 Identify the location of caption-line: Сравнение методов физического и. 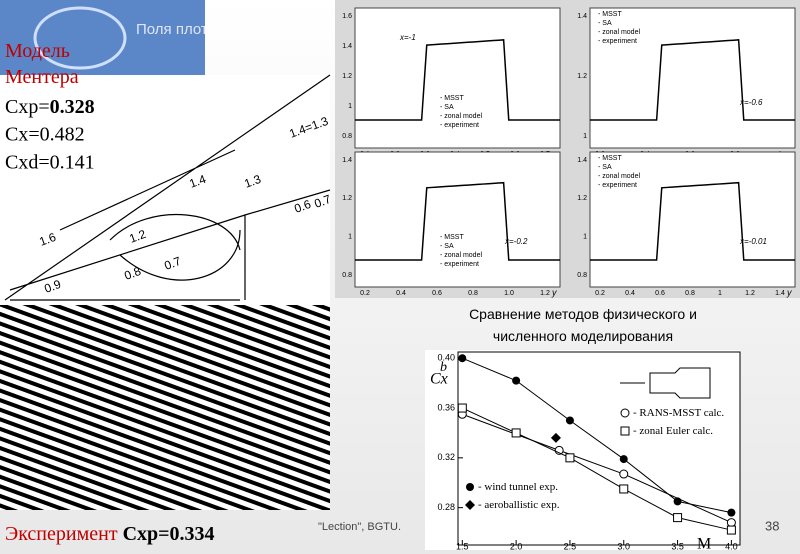
(583, 314).